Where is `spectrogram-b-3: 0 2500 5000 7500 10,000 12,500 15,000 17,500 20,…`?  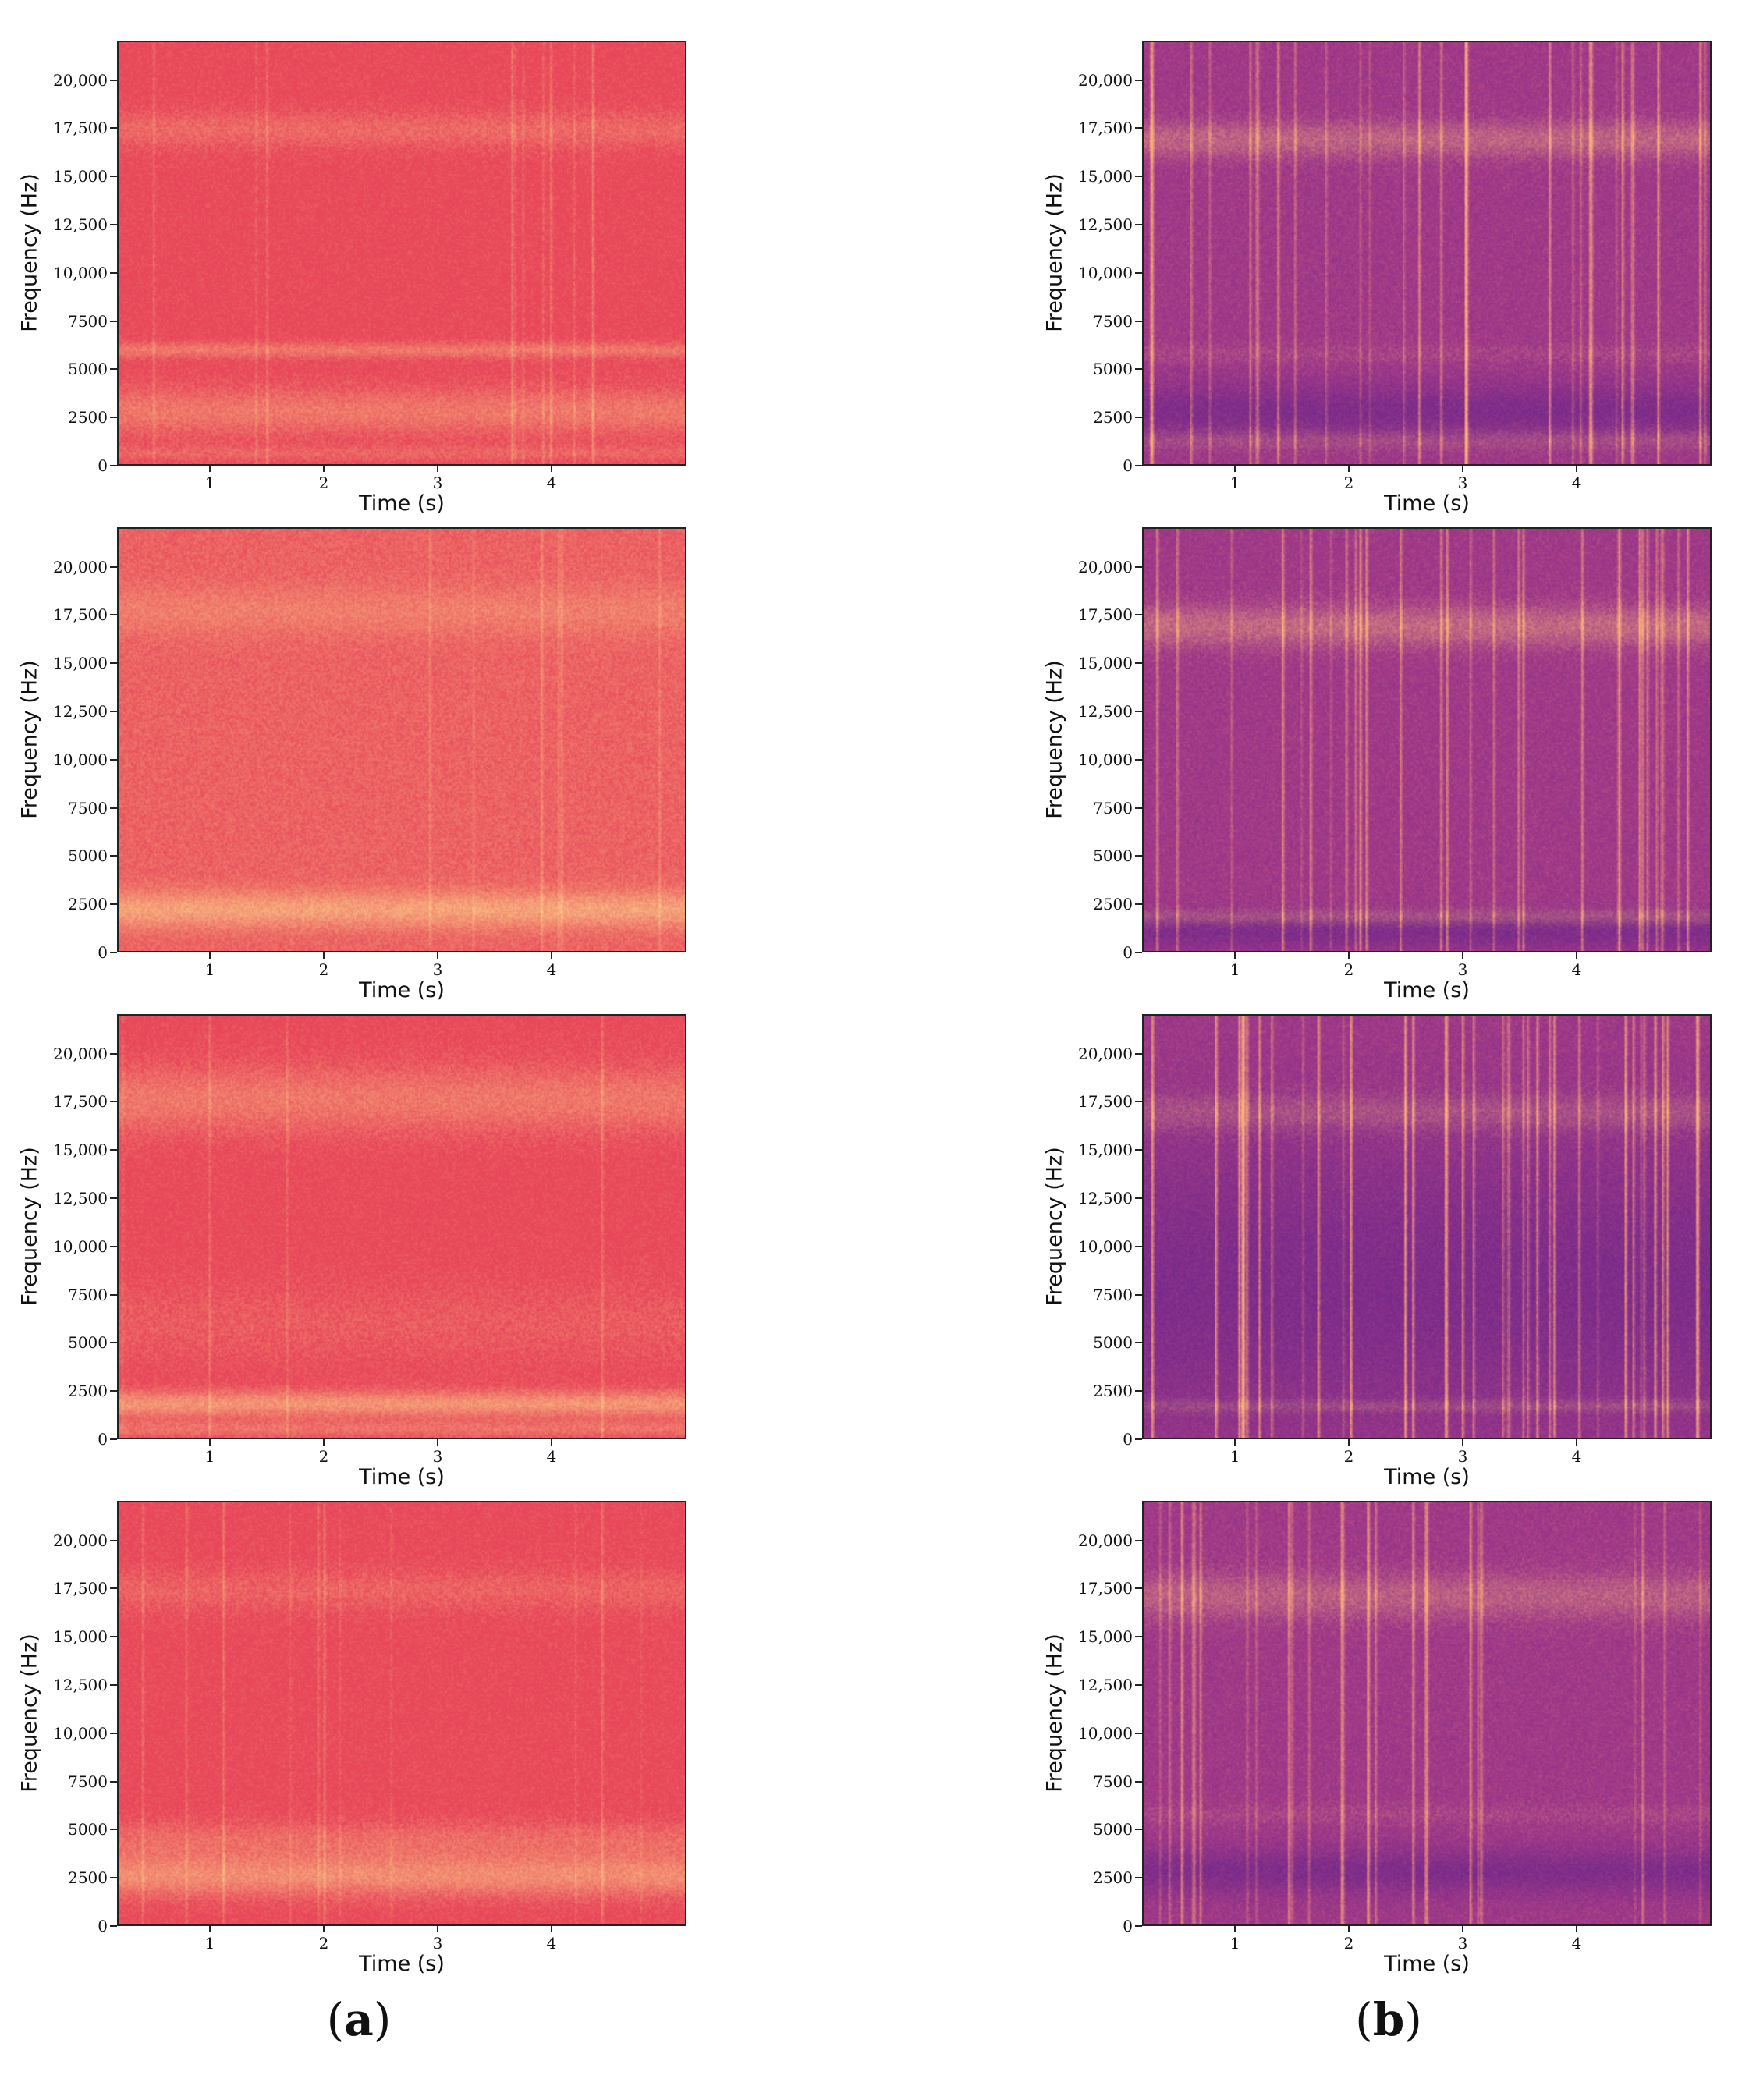
spectrogram-b-3: 0 2500 5000 7500 10,000 12,500 15,000 17,500 20,… is located at coordinates (1387, 1256).